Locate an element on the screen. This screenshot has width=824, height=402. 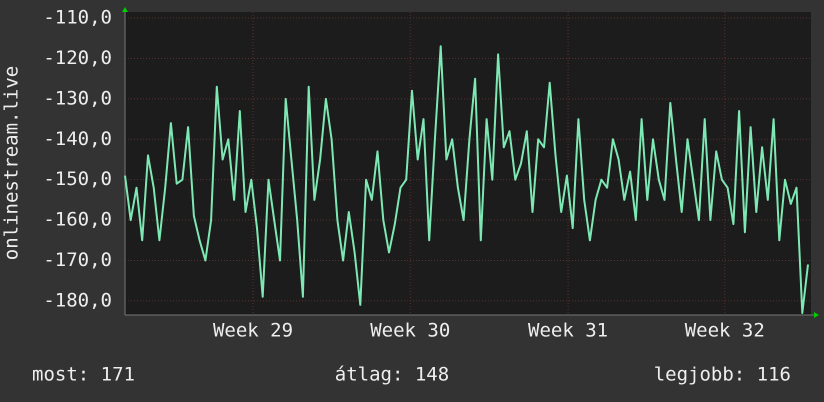
footer-average: átlag: 148 is located at coordinates (392, 375).